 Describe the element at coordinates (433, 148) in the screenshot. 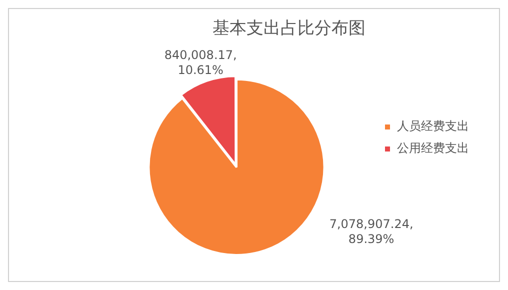

I see `legend-label: 公用经费支出` at that location.